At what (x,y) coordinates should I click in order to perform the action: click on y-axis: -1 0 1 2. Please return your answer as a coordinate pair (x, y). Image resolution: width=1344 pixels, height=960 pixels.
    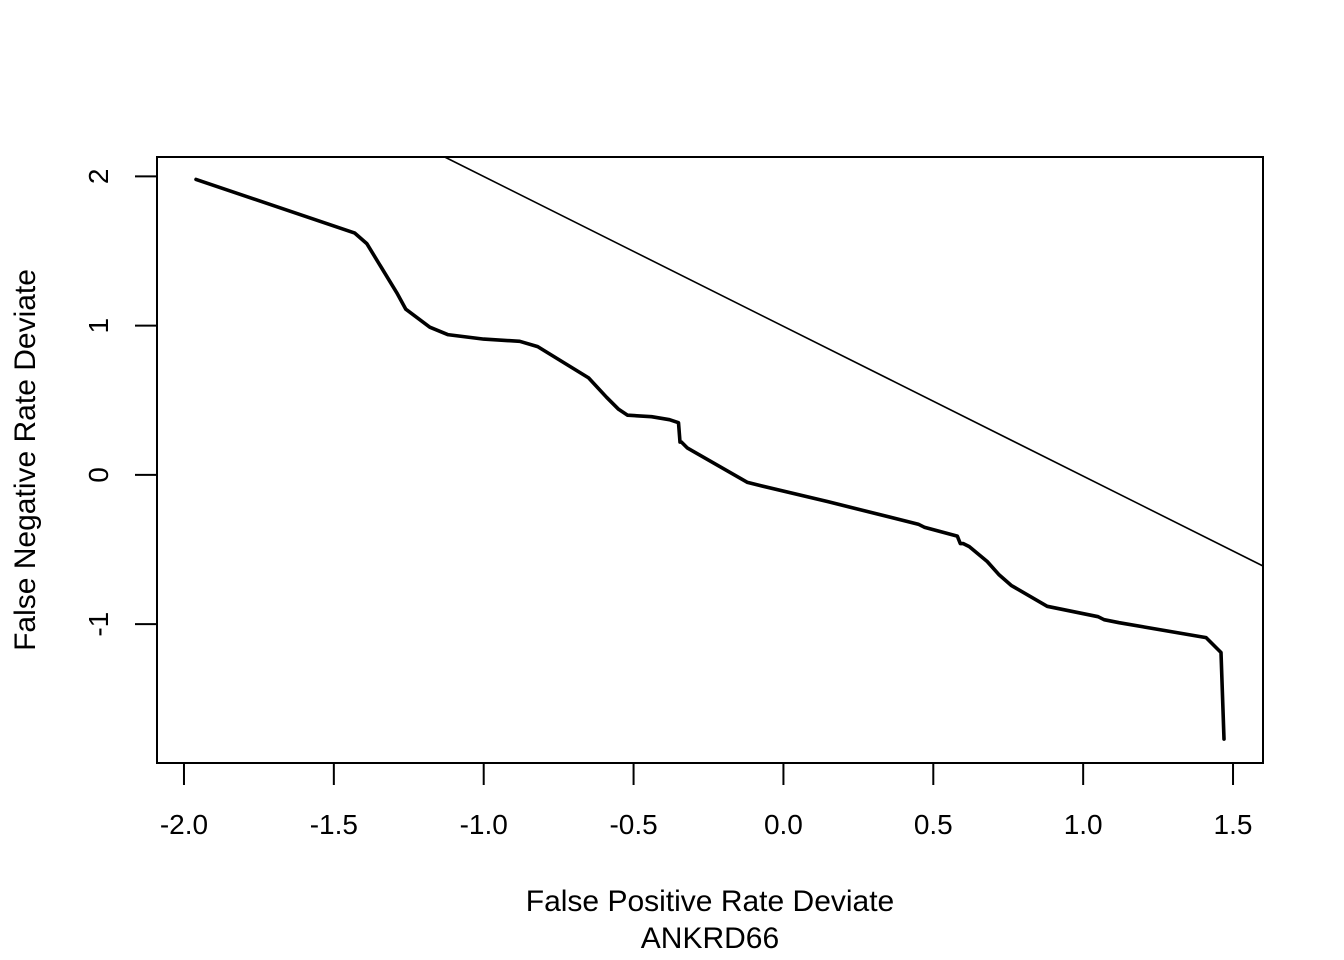
    Looking at the image, I should click on (120, 403).